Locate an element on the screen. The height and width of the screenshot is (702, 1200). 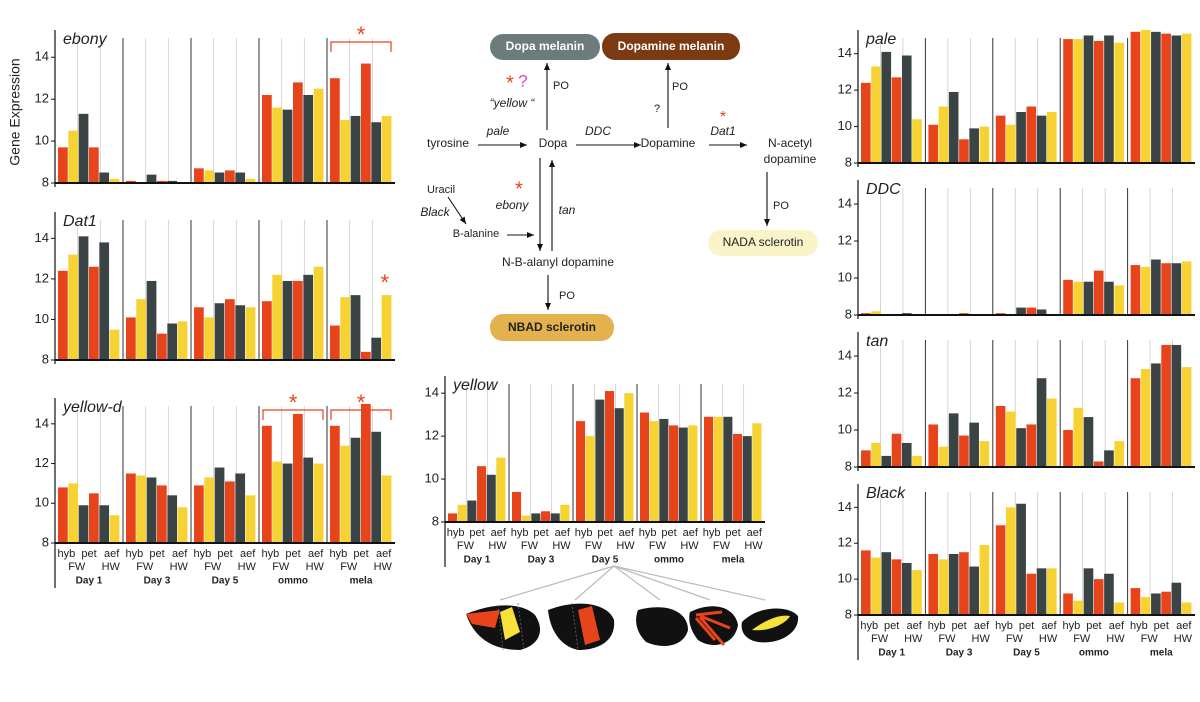
wing-illustrations is located at coordinates (632, 583).